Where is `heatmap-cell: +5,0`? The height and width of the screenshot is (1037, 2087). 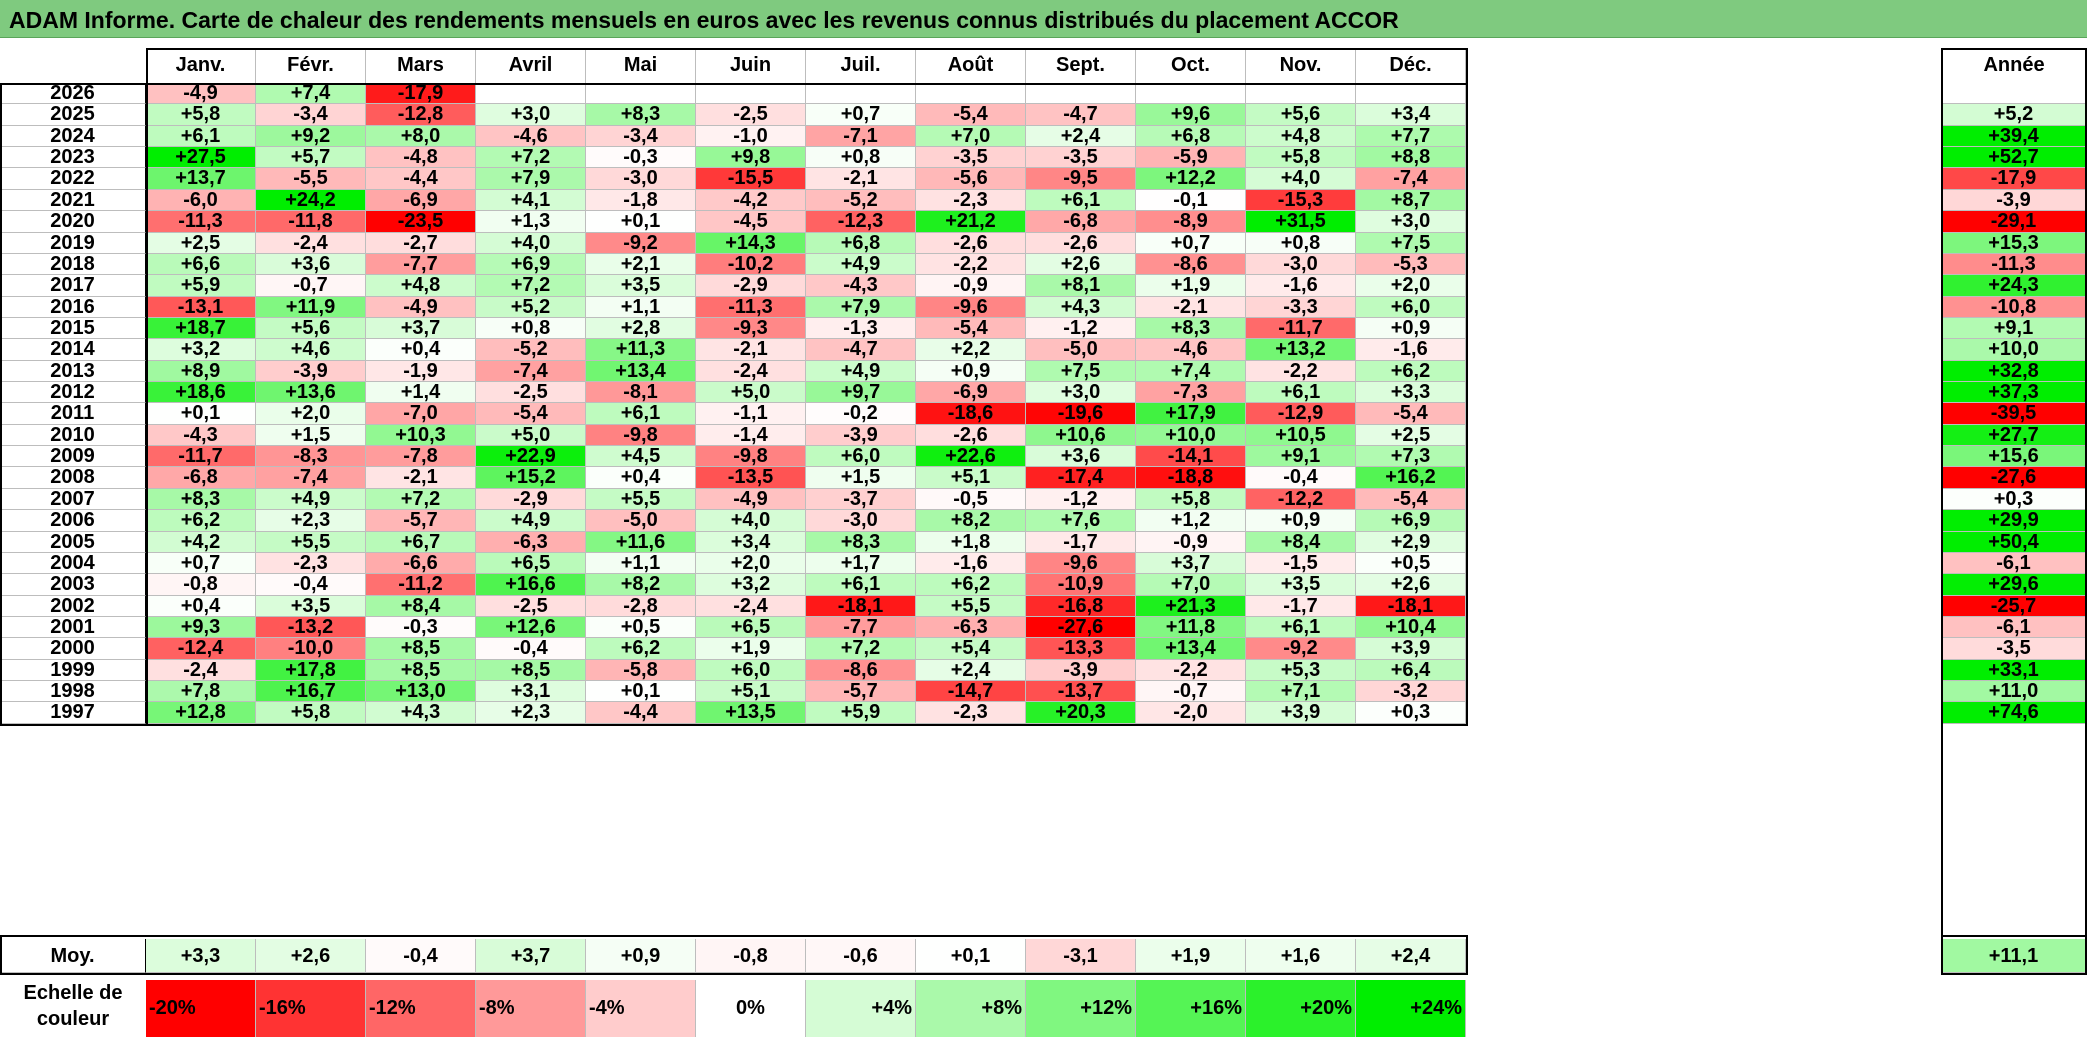
heatmap-cell: +5,0 is located at coordinates (531, 435).